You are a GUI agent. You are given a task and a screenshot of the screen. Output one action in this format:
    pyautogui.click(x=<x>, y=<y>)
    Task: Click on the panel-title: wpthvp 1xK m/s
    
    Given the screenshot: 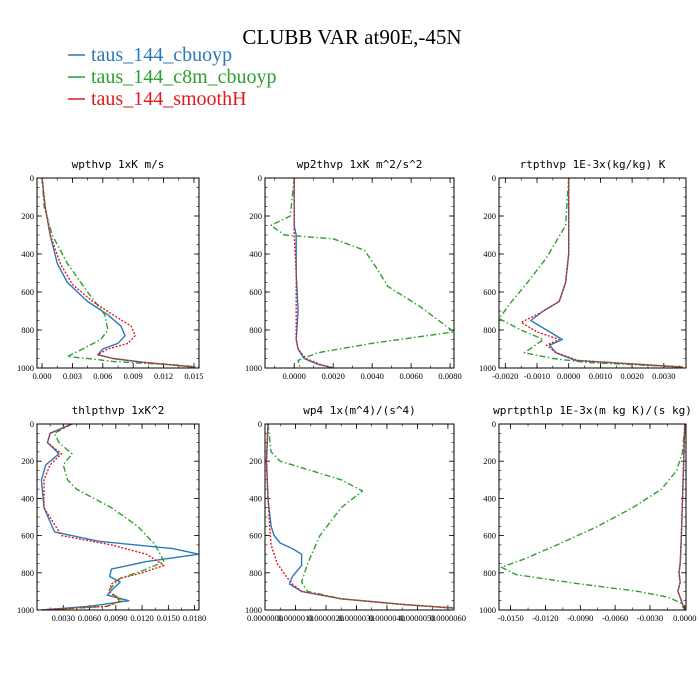 What is the action you would take?
    pyautogui.click(x=118, y=164)
    